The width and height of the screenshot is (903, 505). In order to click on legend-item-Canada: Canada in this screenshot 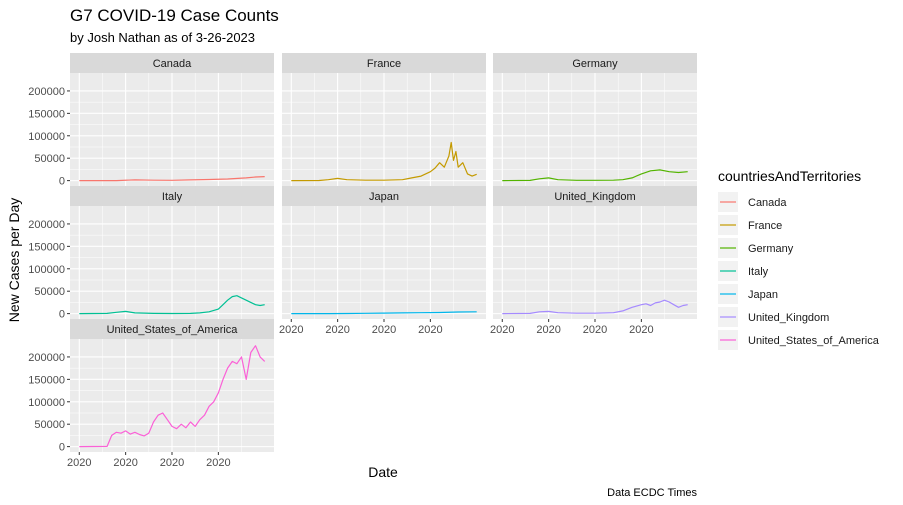, I will do `click(752, 202)`.